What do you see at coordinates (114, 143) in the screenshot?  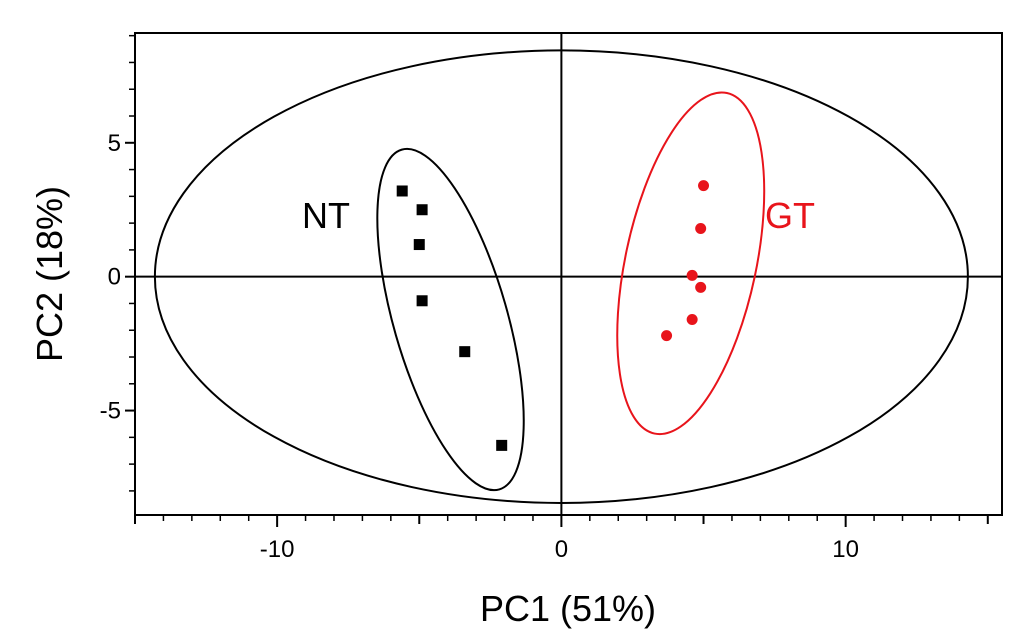 I see `y-tick-label: 5` at bounding box center [114, 143].